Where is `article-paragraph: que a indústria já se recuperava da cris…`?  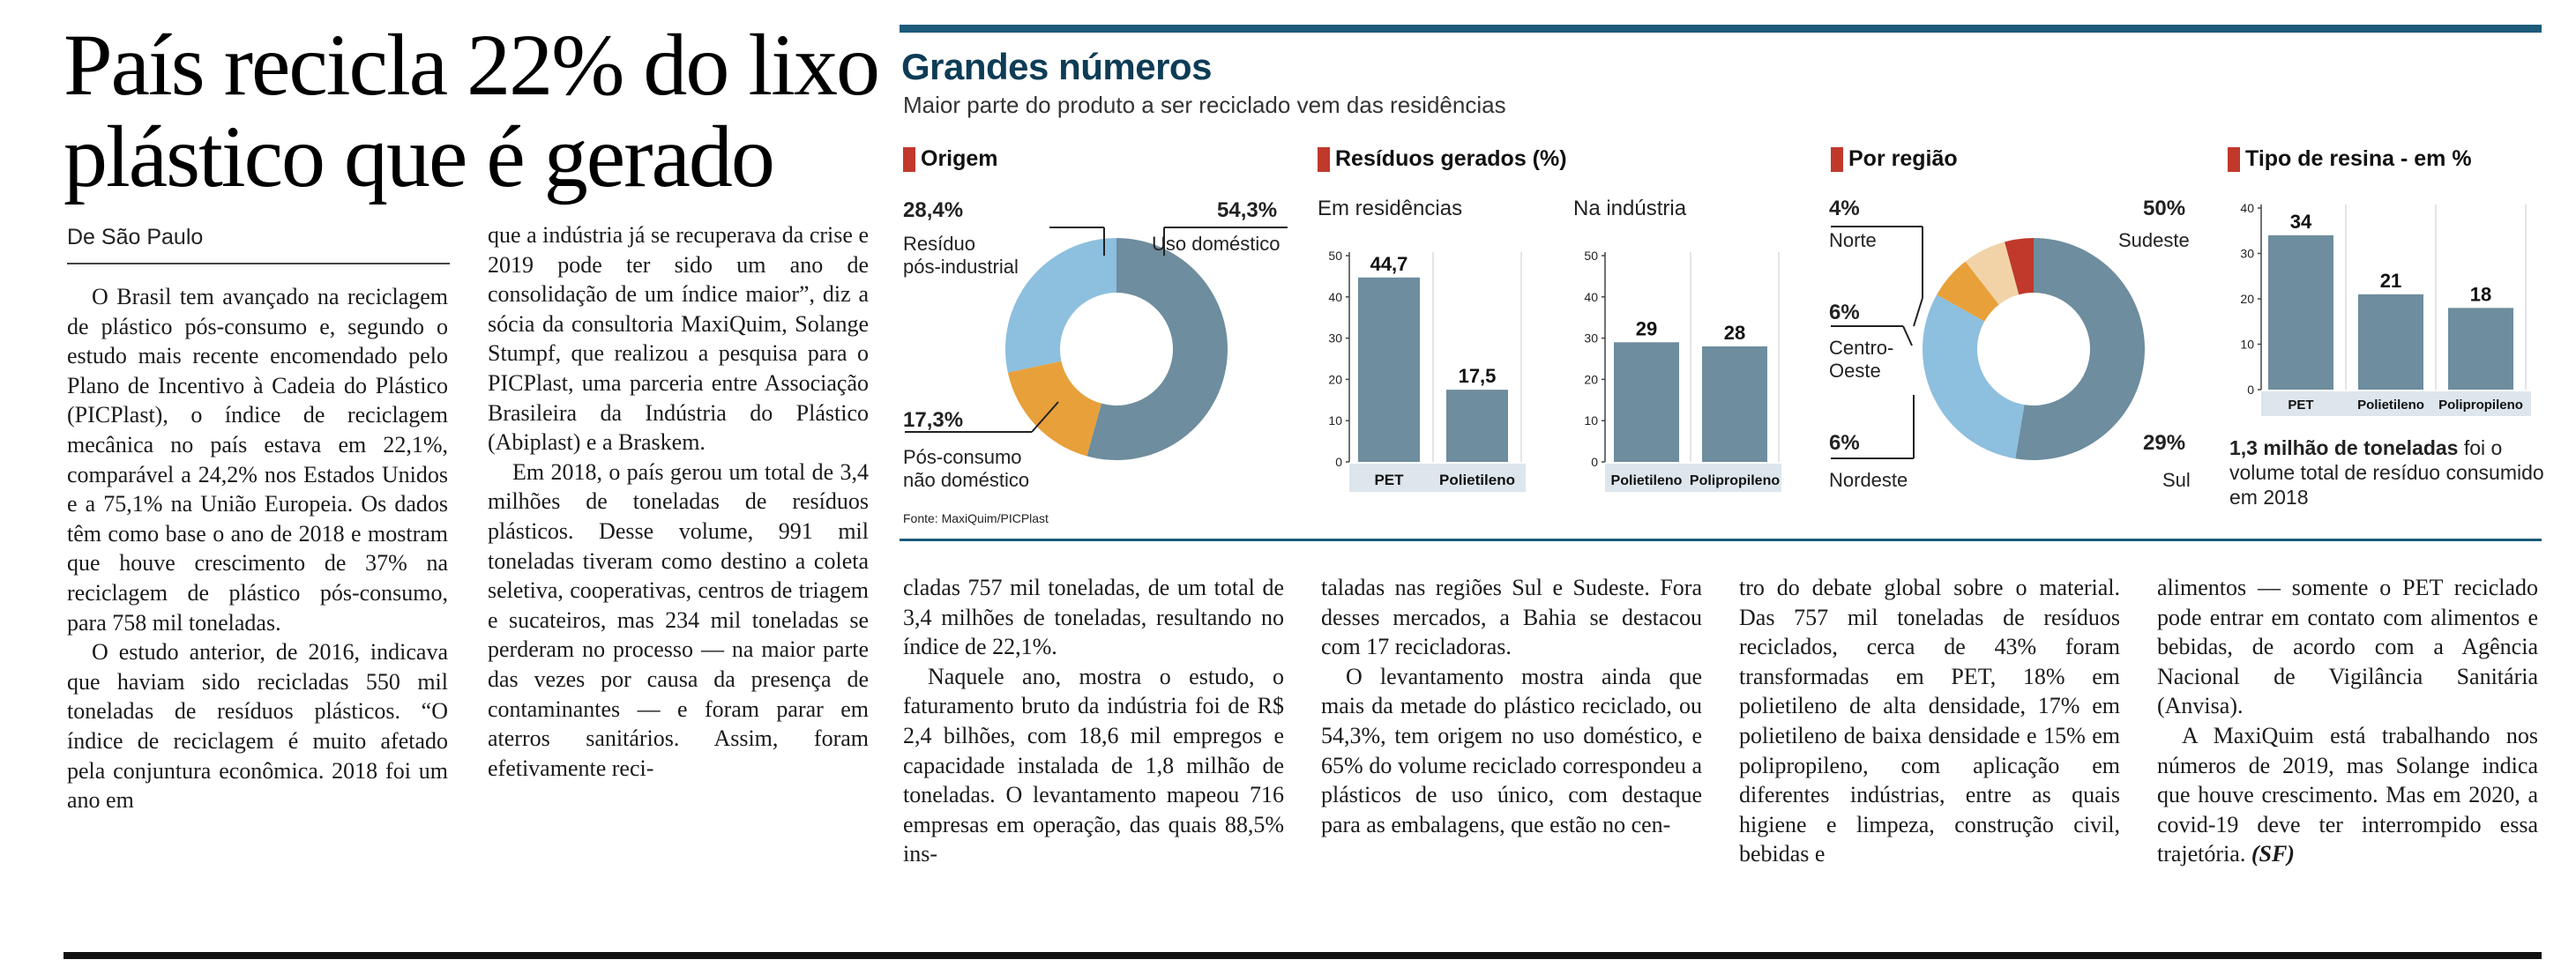
article-paragraph: que a indústria já se recuperava da cris… is located at coordinates (678, 339).